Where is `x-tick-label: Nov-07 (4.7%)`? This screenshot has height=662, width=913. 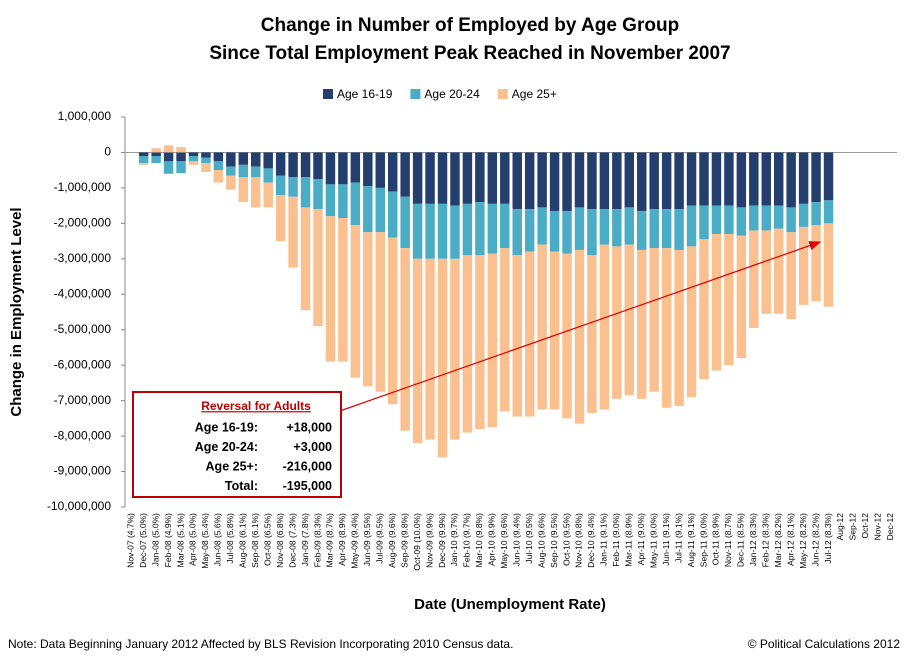 x-tick-label: Nov-07 (4.7%) is located at coordinates (130, 540).